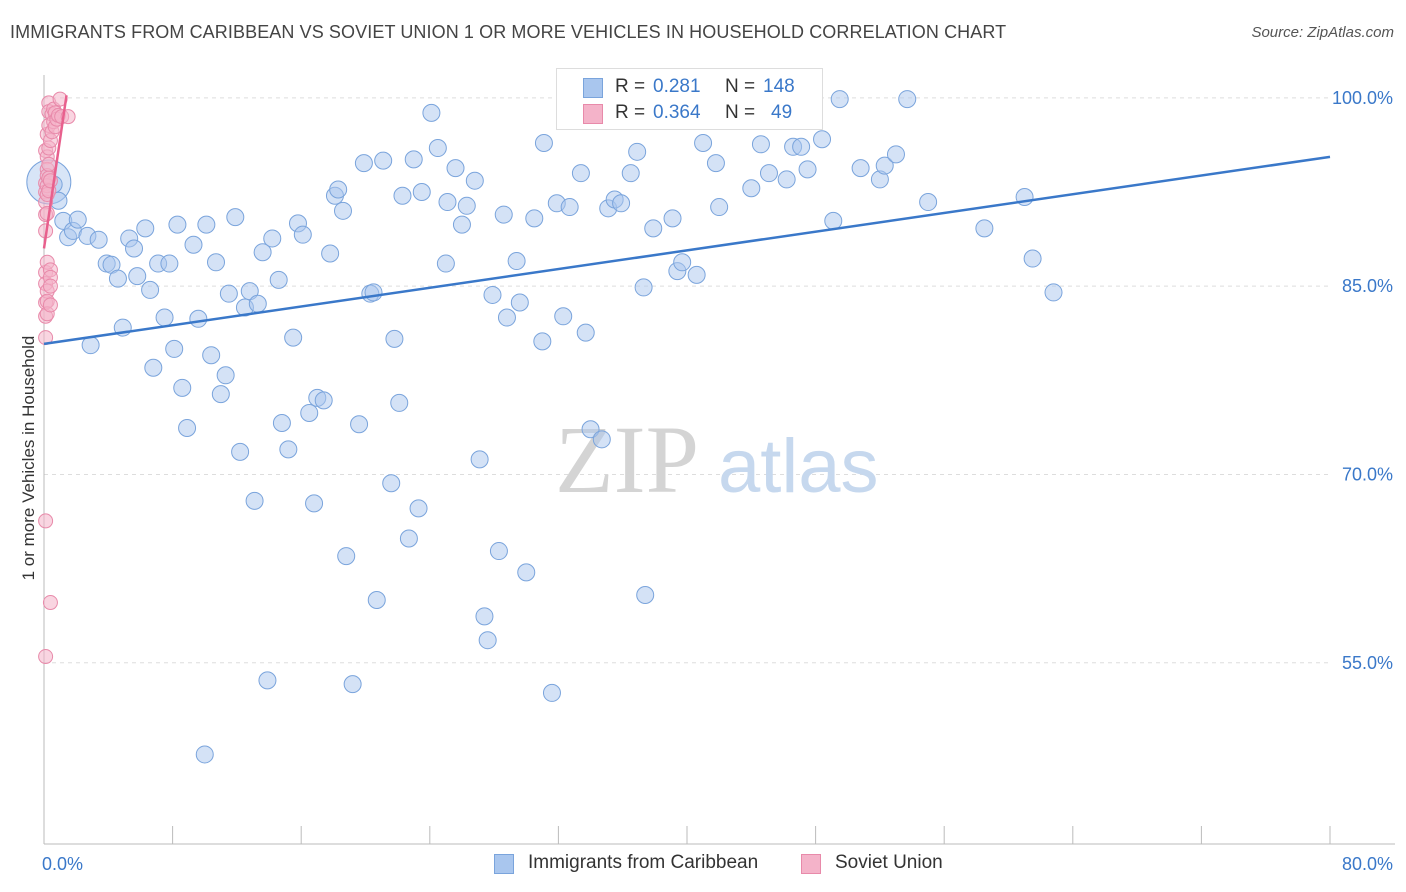  What do you see at coordinates (677, 112) in the screenshot?
I see `r-value: 0.364` at bounding box center [677, 112].